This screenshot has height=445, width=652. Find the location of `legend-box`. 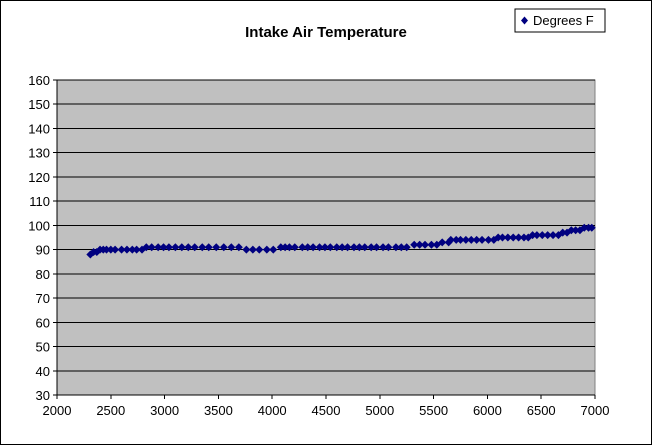

legend-box is located at coordinates (560, 20).